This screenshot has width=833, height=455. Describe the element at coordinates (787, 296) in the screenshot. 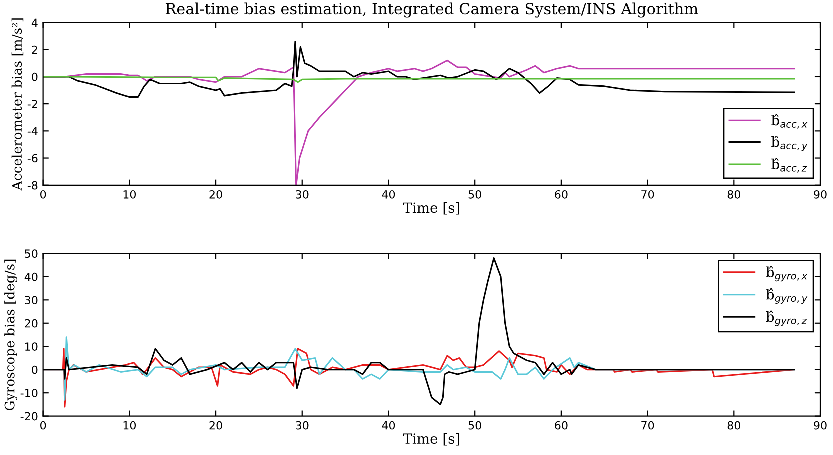

I see `legend-label: b̂$_{gyro,y}$` at that location.